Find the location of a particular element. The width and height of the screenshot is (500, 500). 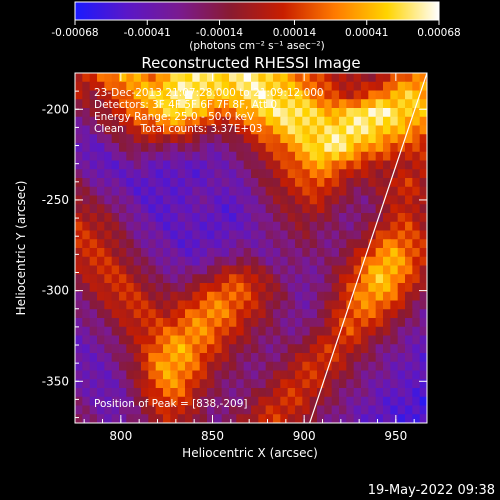

annotation-detectors: Detectors: 3F 4F 5F 6F 7F 8F, Att 0 is located at coordinates (185, 105).